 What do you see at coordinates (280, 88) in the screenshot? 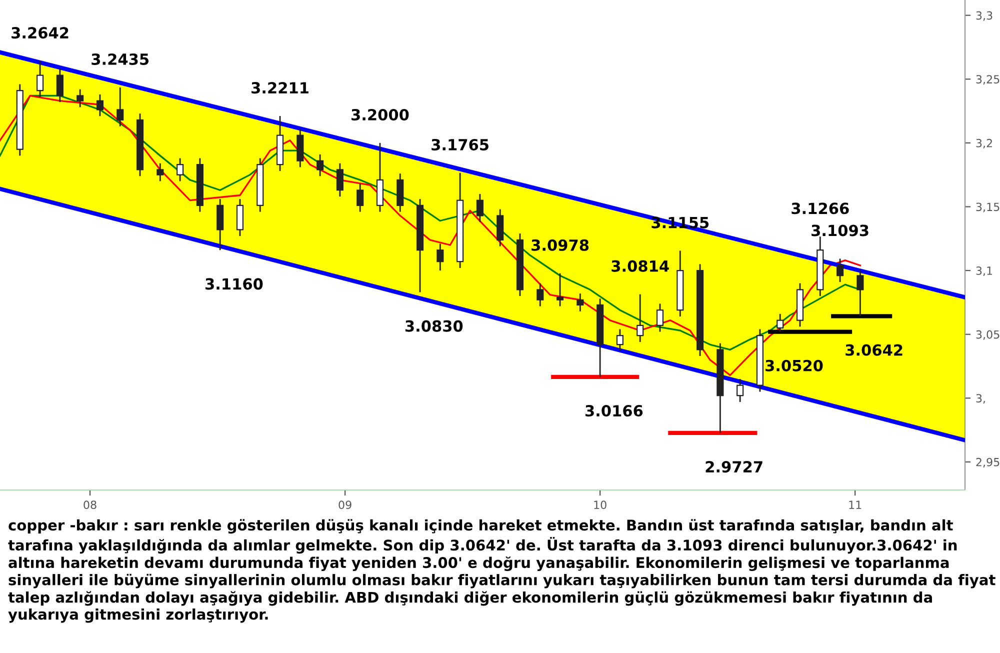
I see `annotation: 3.2211` at bounding box center [280, 88].